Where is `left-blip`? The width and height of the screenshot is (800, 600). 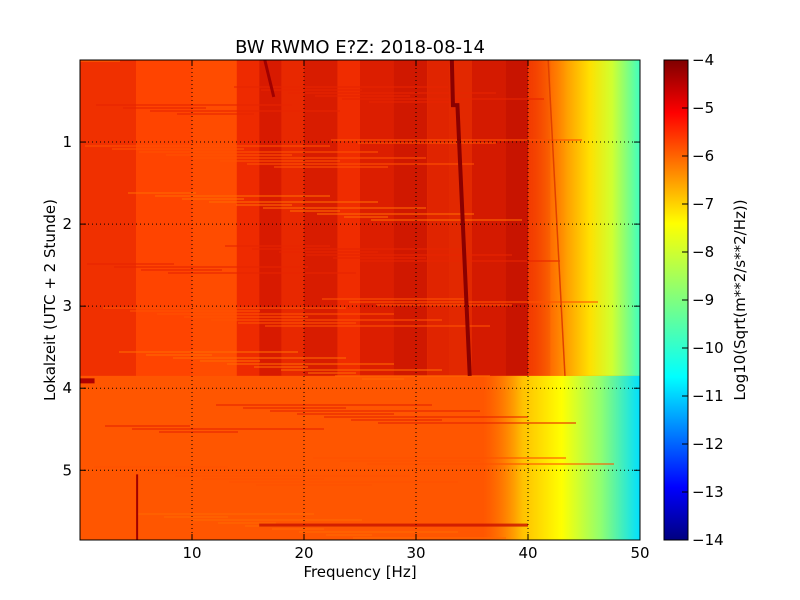
left-blip is located at coordinates (87, 381).